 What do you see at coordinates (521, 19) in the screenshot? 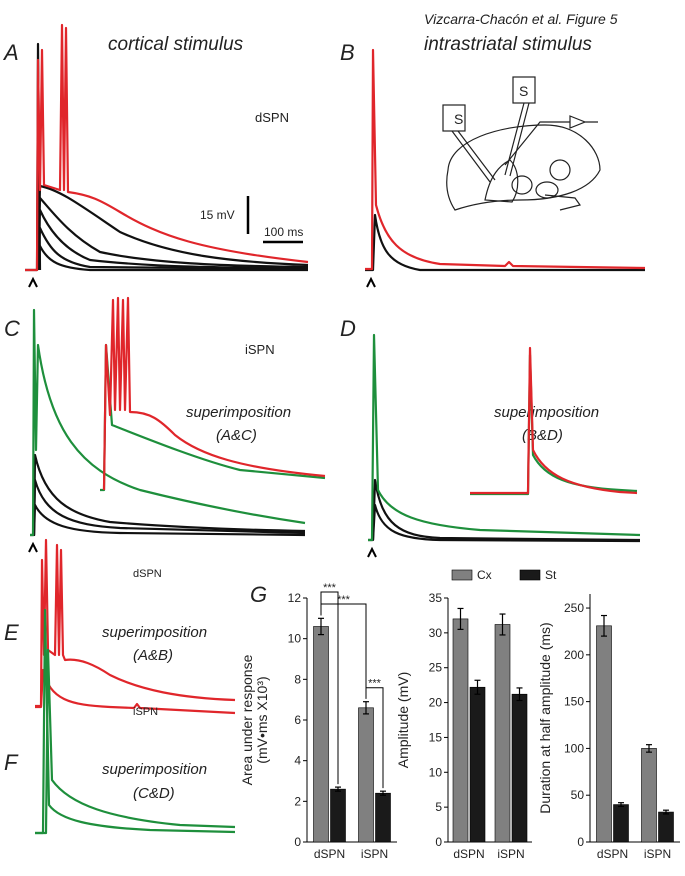
I see `credit: Vizcarra-Chacón et al. Figure 5` at bounding box center [521, 19].